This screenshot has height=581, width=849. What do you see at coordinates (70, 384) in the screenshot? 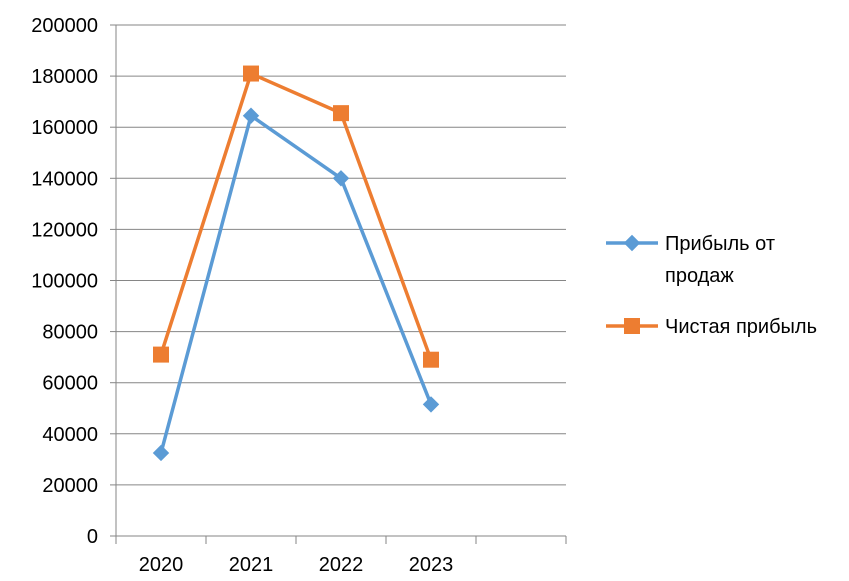
I see `y-tick-label: 60000` at bounding box center [70, 384].